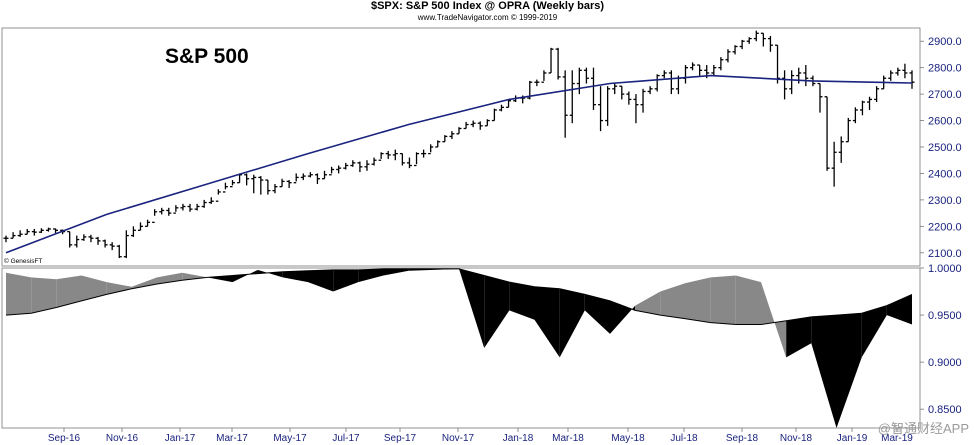  Describe the element at coordinates (945, 269) in the screenshot. I see `ratio-y-tick-label: 1.0000` at that location.